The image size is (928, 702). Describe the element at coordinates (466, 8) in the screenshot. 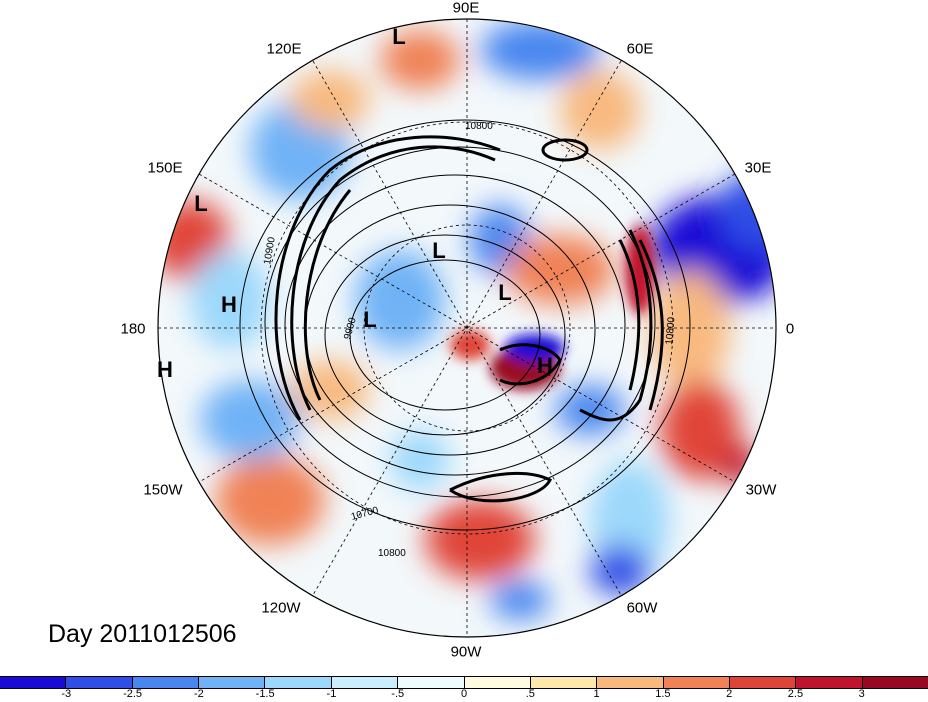

I see `lon-label-90e: 90E` at that location.